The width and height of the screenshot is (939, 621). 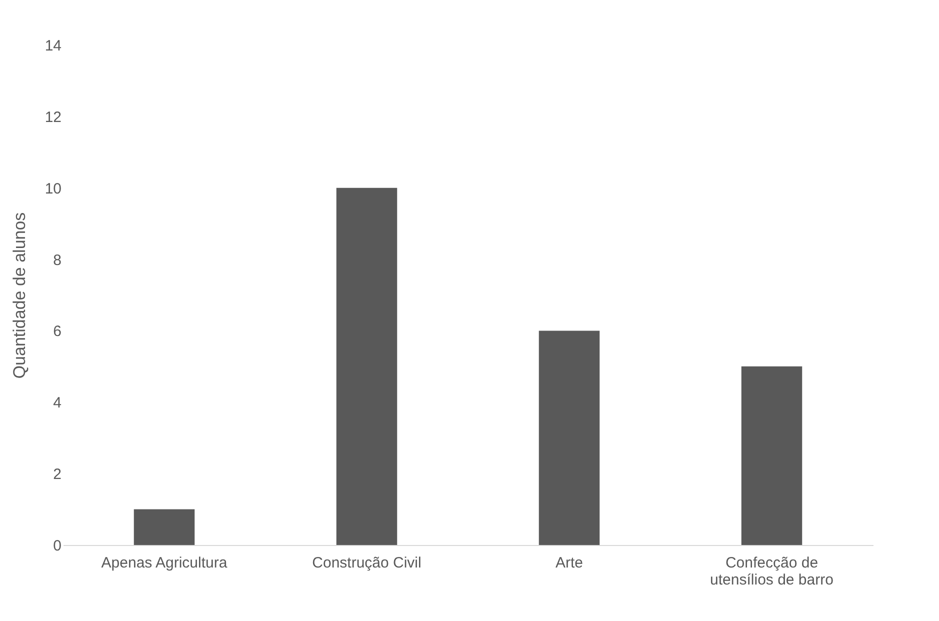 What do you see at coordinates (57, 403) in the screenshot?
I see `y-tick-label: 4` at bounding box center [57, 403].